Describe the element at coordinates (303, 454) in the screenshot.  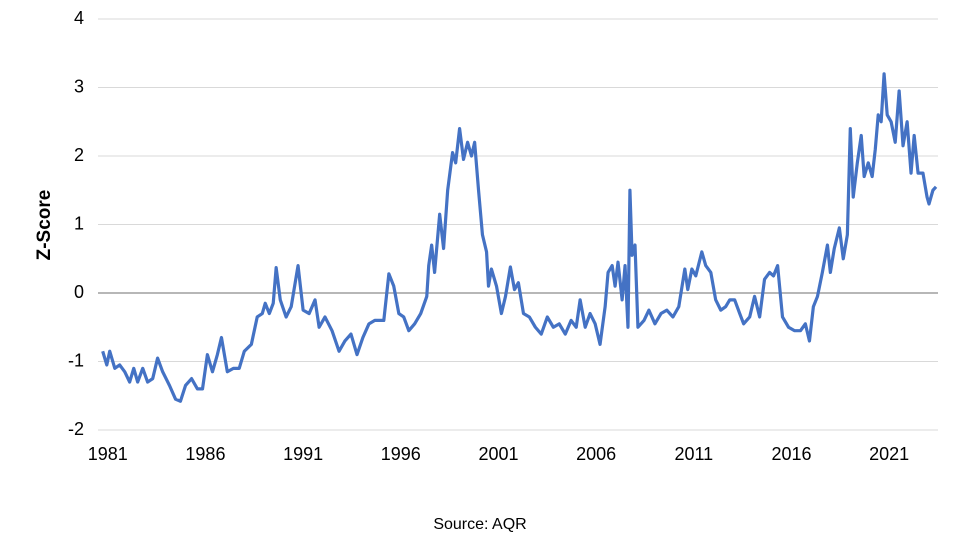
I see `x-tick-label: 1991` at that location.